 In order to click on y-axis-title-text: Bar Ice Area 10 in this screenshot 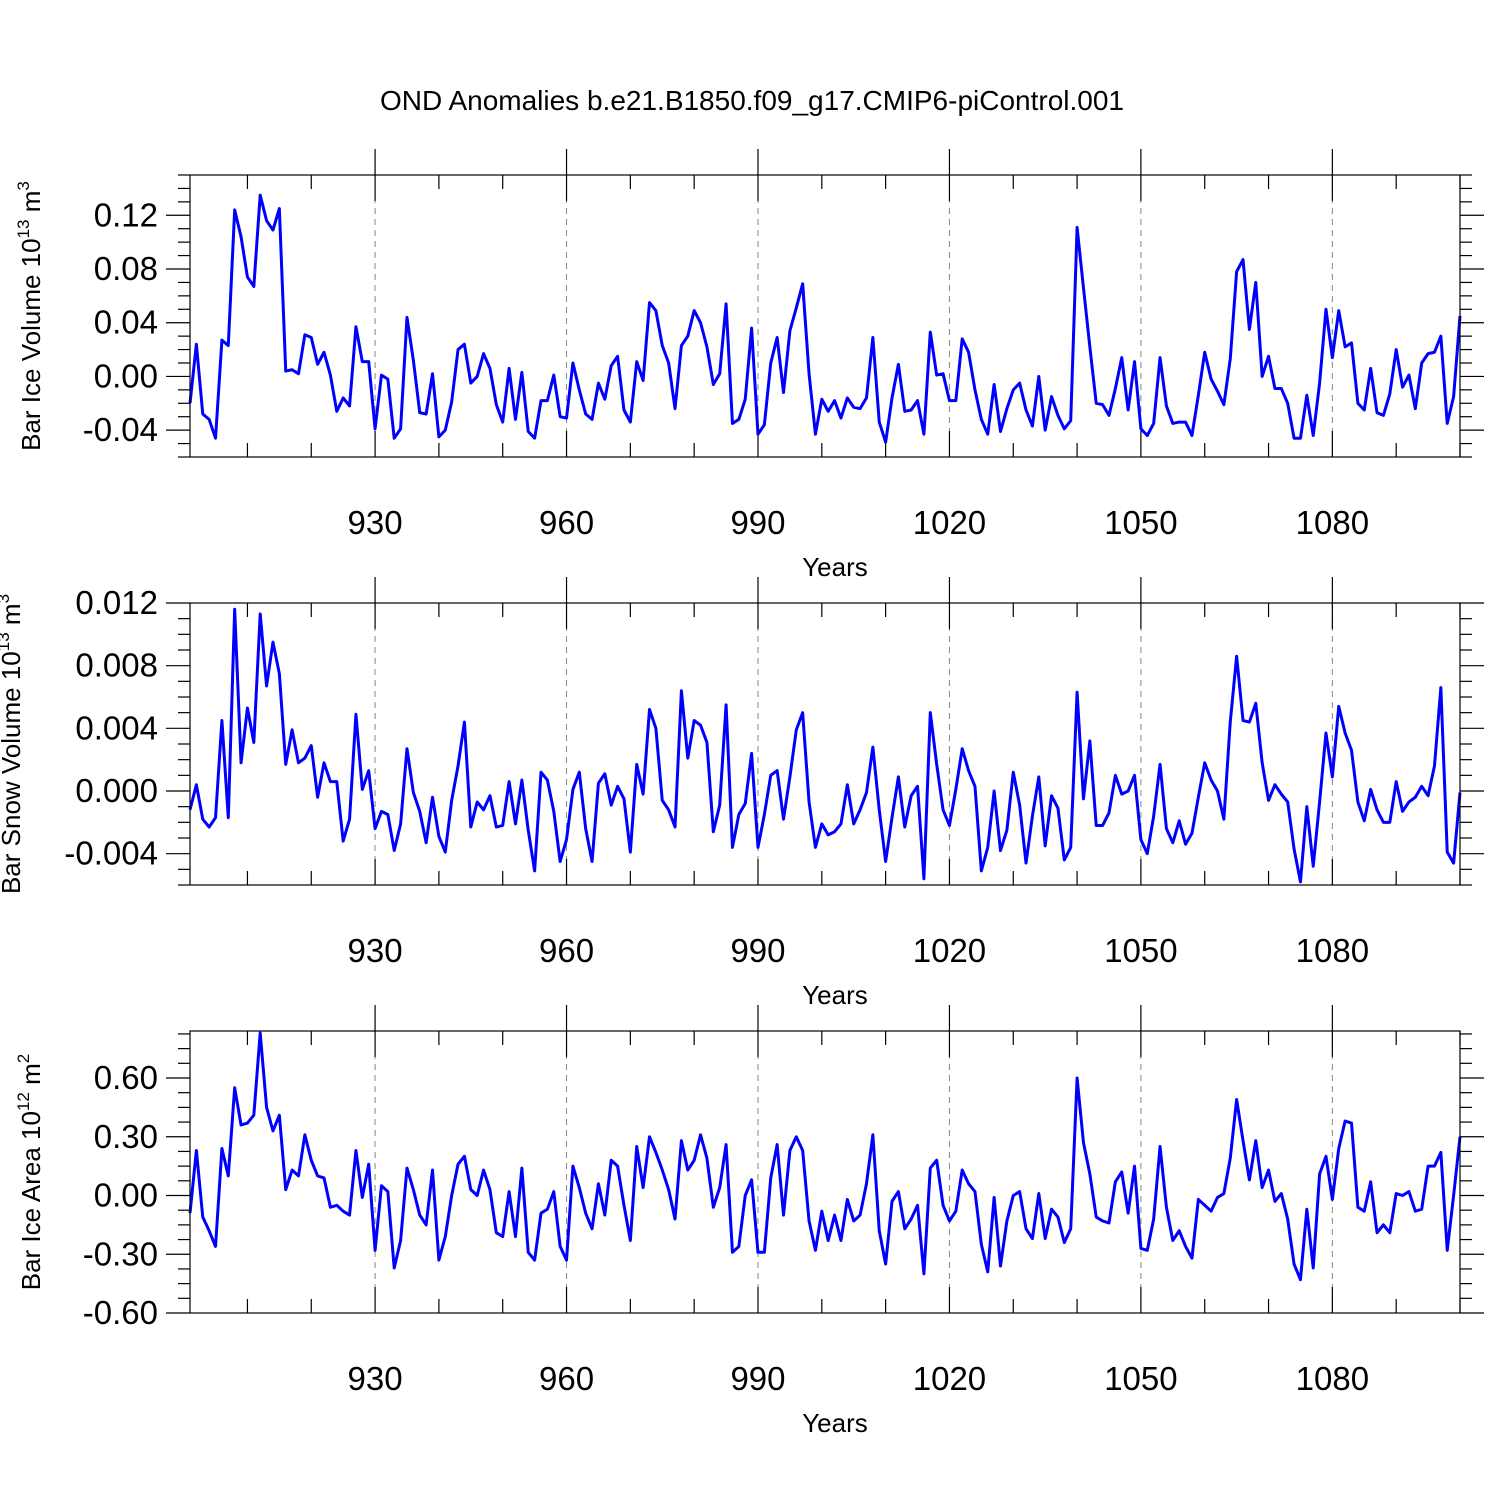, I will do `click(31, 1200)`.